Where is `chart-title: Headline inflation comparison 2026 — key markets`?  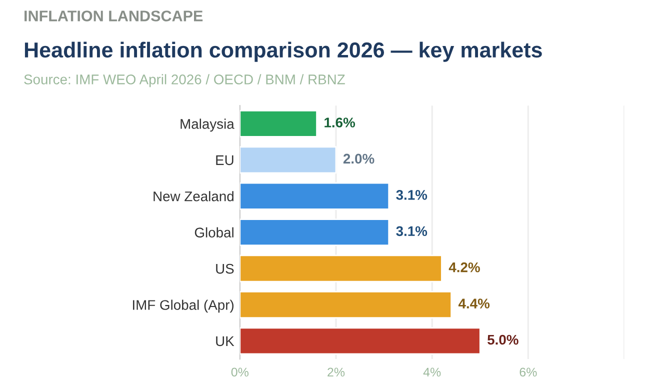 chart-title: Headline inflation comparison 2026 — key markets is located at coordinates (283, 52).